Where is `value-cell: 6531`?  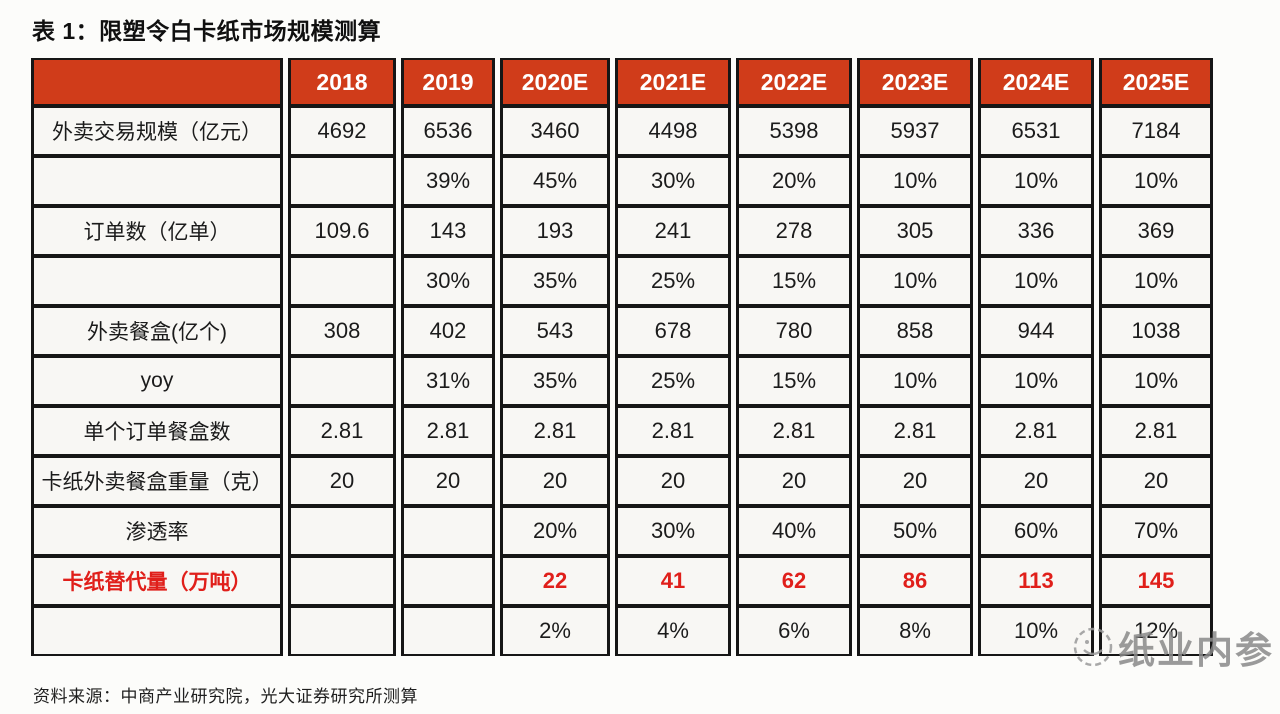 value-cell: 6531 is located at coordinates (1036, 131).